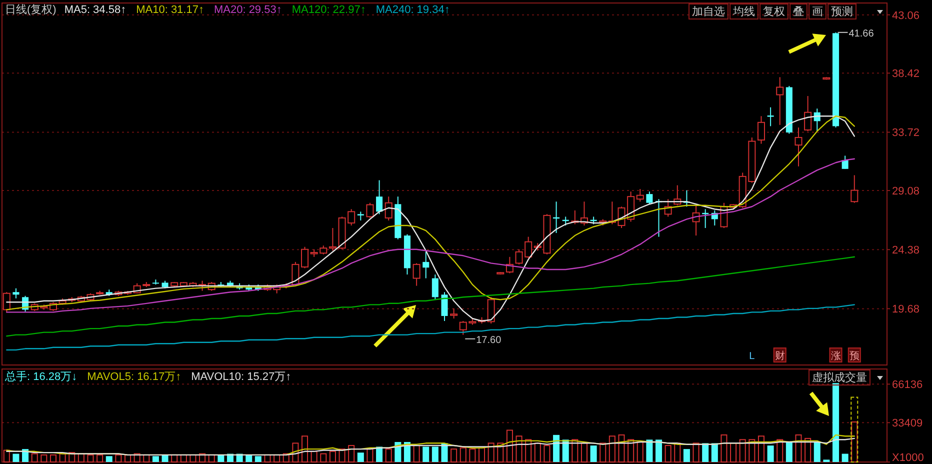 Image resolution: width=932 pixels, height=464 pixels. I want to click on text: MAVOL5: 16.17万↑, so click(134, 377).